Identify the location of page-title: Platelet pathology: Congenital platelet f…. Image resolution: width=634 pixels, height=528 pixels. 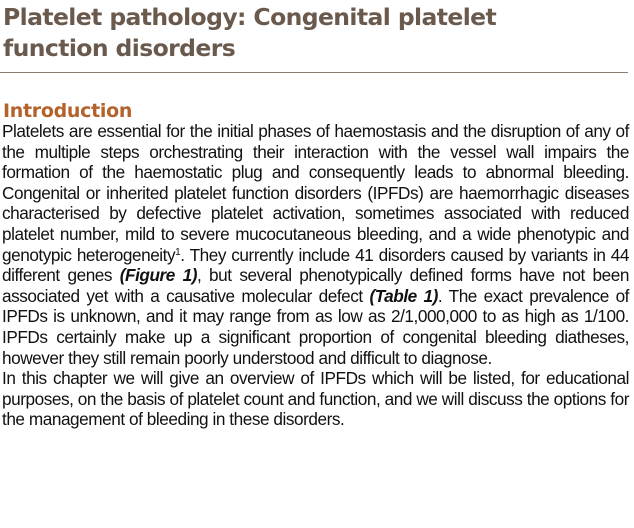
(317, 33).